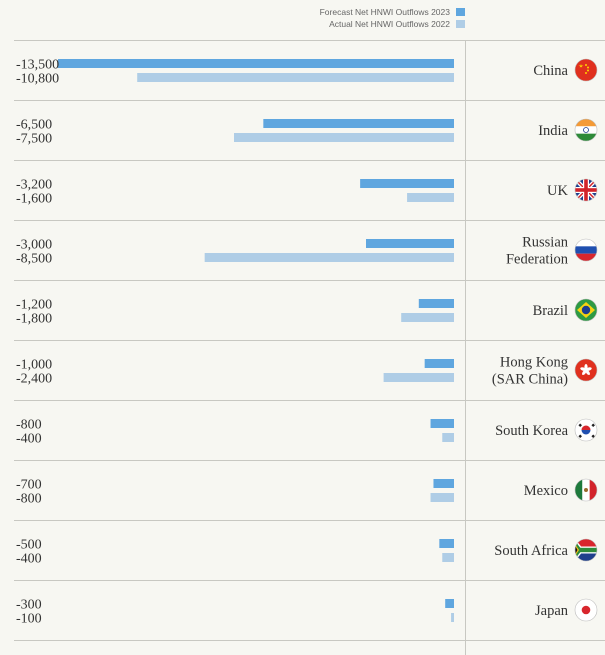 The height and width of the screenshot is (655, 605). What do you see at coordinates (37, 79) in the screenshot?
I see `value-label-actual-2022: -10,800` at bounding box center [37, 79].